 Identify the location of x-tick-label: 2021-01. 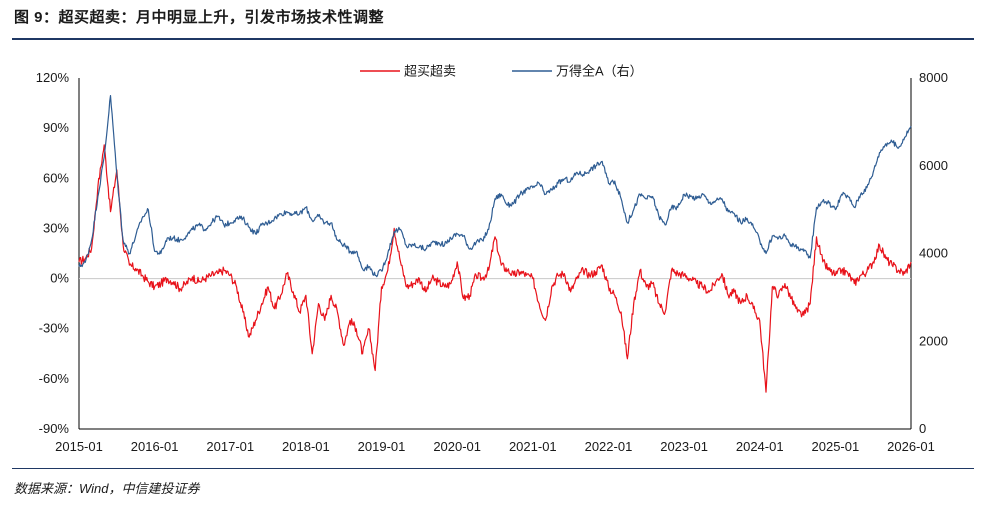
(533, 446).